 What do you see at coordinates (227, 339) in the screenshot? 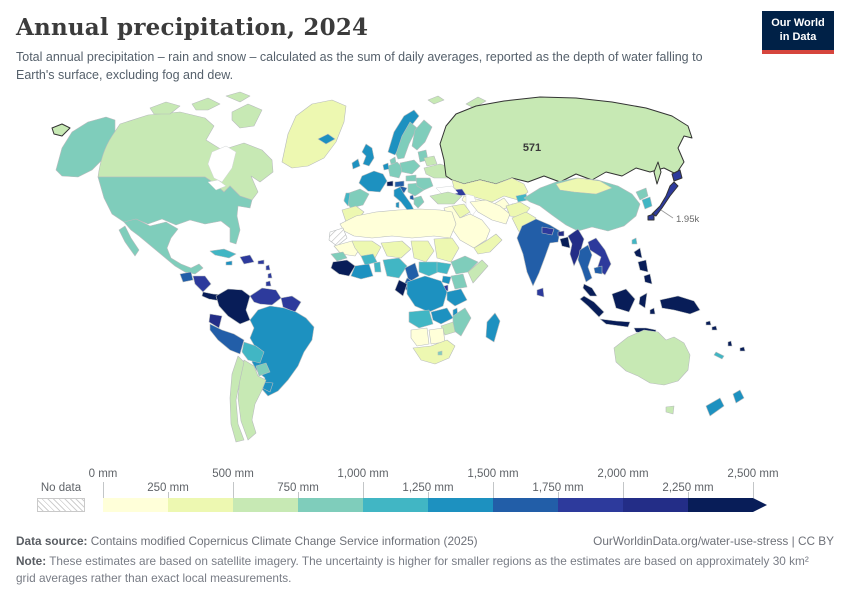
I see `country-peru` at bounding box center [227, 339].